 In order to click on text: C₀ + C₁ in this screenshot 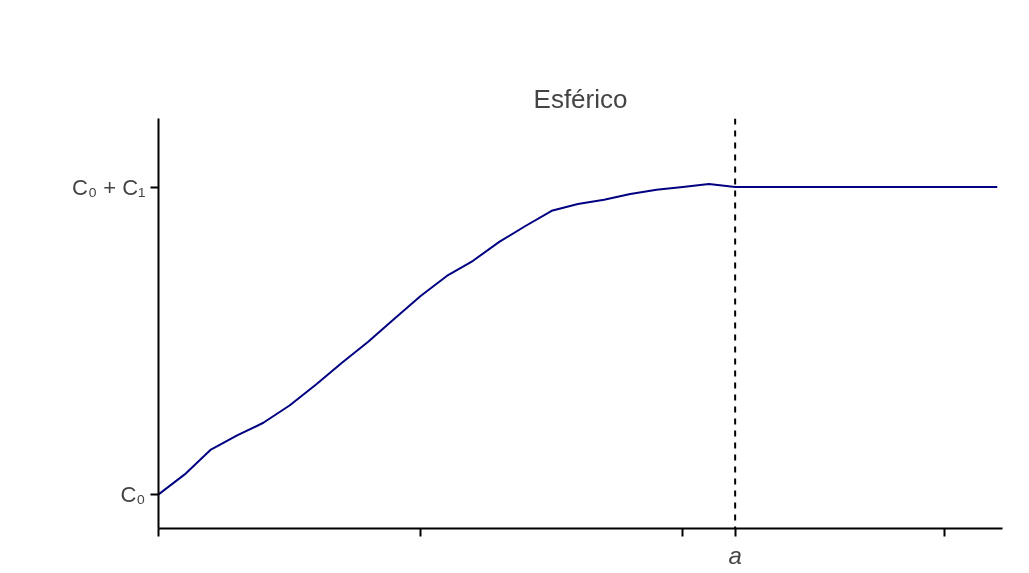, I will do `click(109, 187)`.